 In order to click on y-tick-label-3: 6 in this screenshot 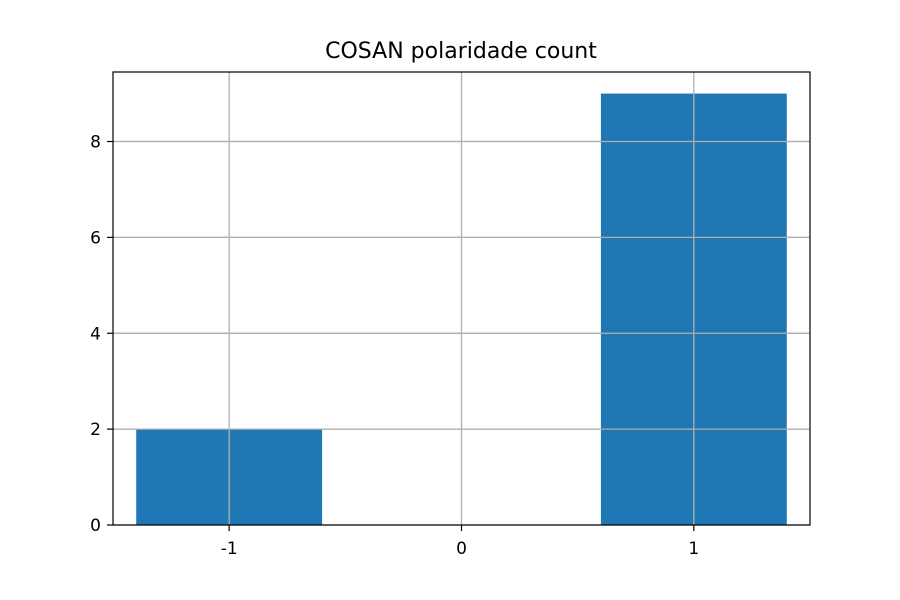, I will do `click(95, 238)`.